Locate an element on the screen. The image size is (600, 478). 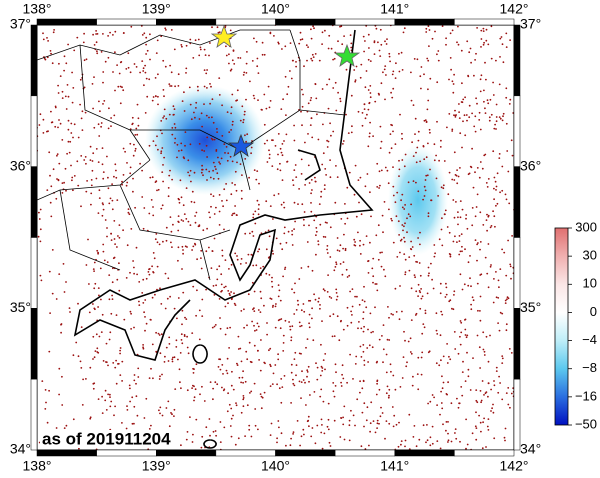
lon-label: 138° is located at coordinates (37, 9).